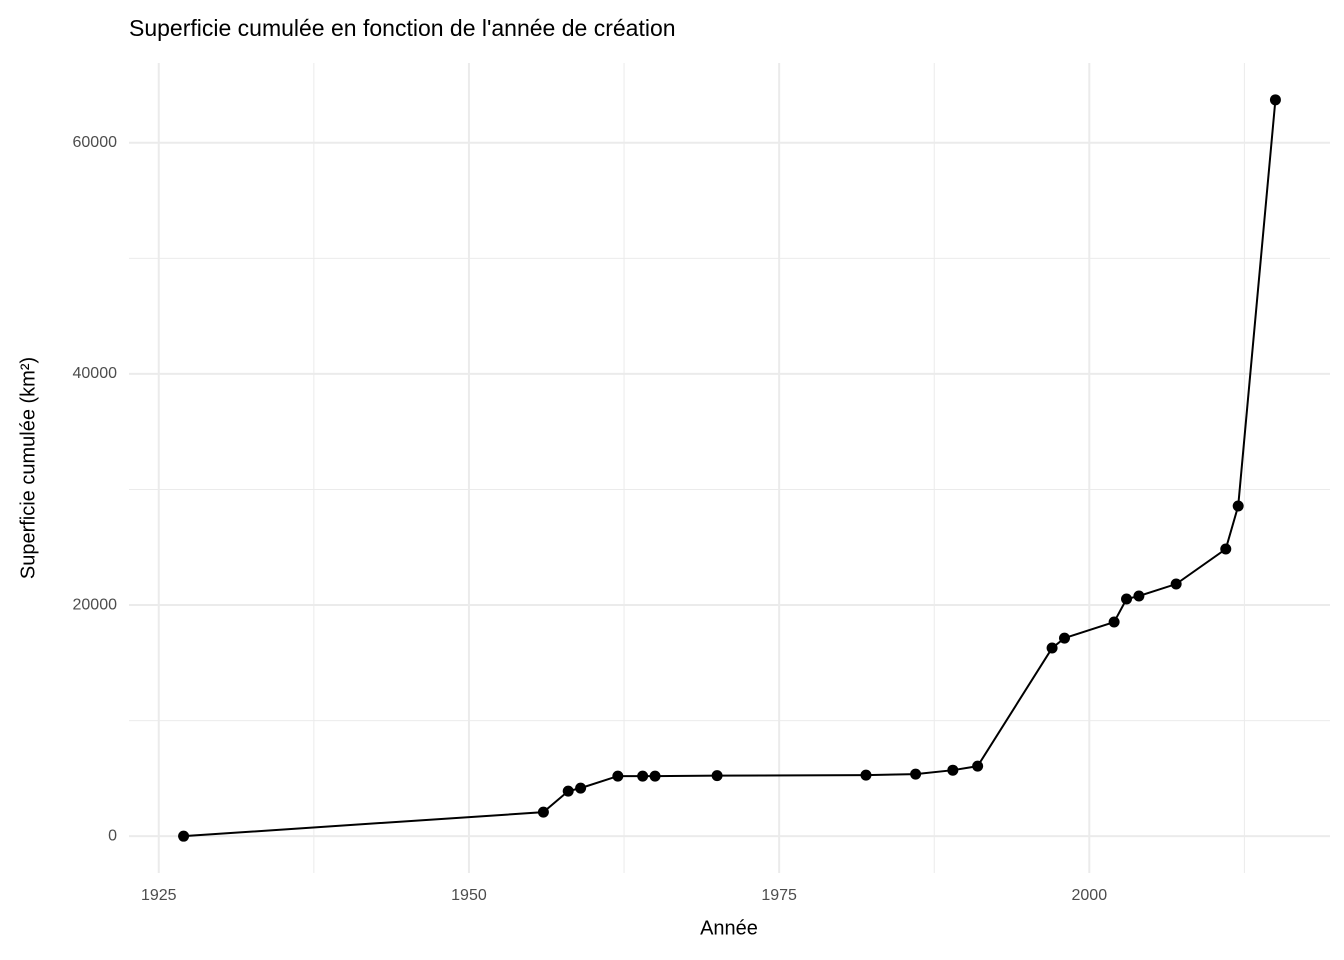  What do you see at coordinates (779, 895) in the screenshot?
I see `x-tick-label: 1975` at bounding box center [779, 895].